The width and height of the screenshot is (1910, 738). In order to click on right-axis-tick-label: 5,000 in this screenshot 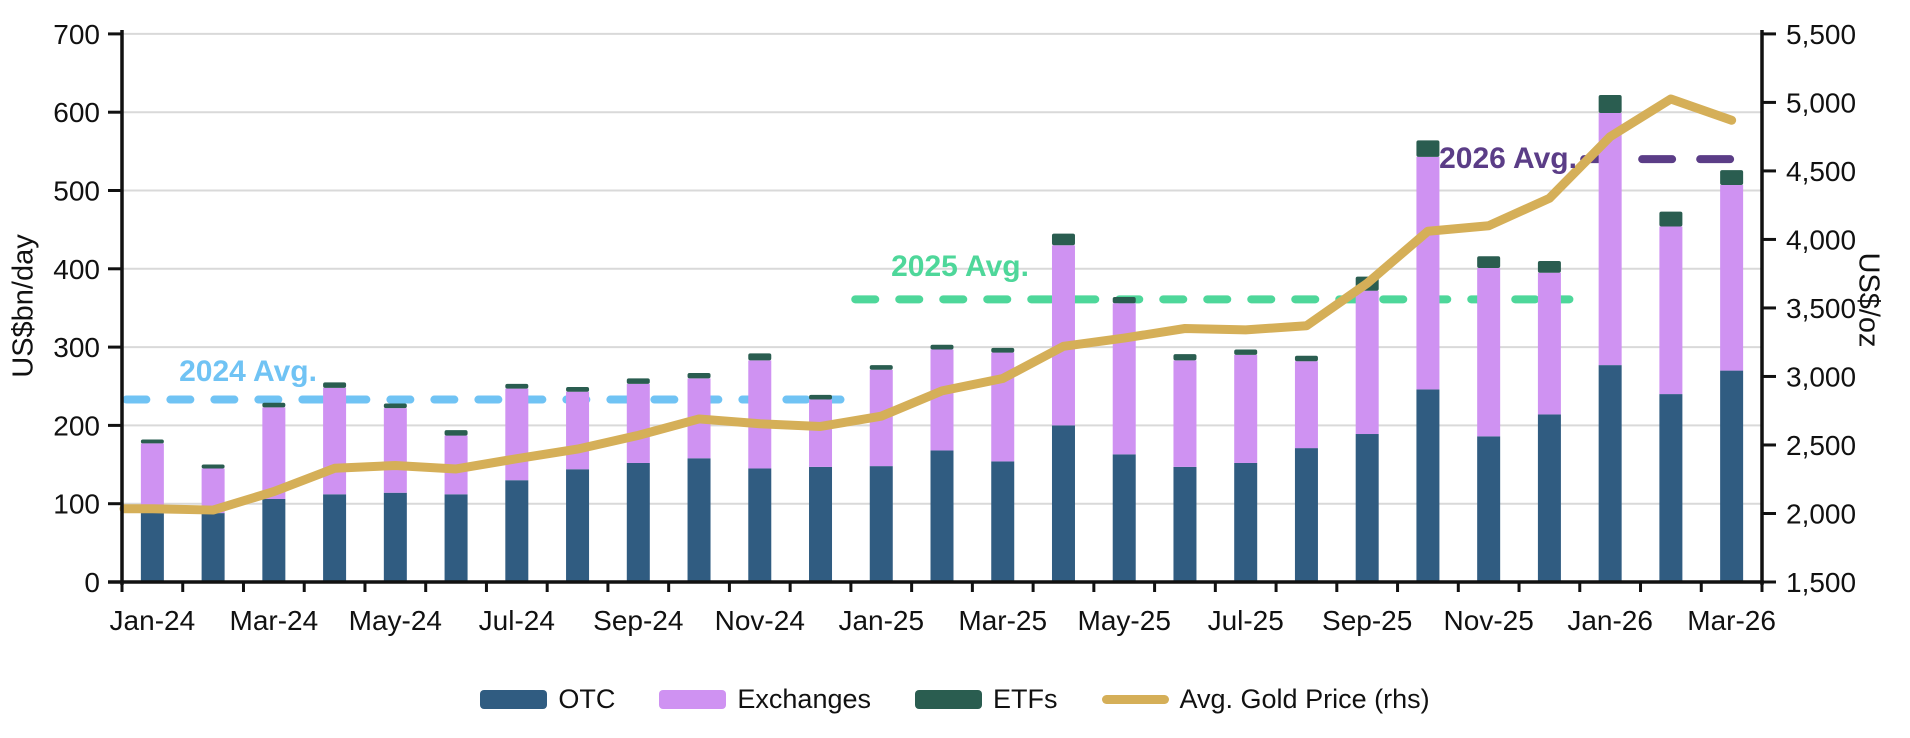, I will do `click(1821, 102)`.